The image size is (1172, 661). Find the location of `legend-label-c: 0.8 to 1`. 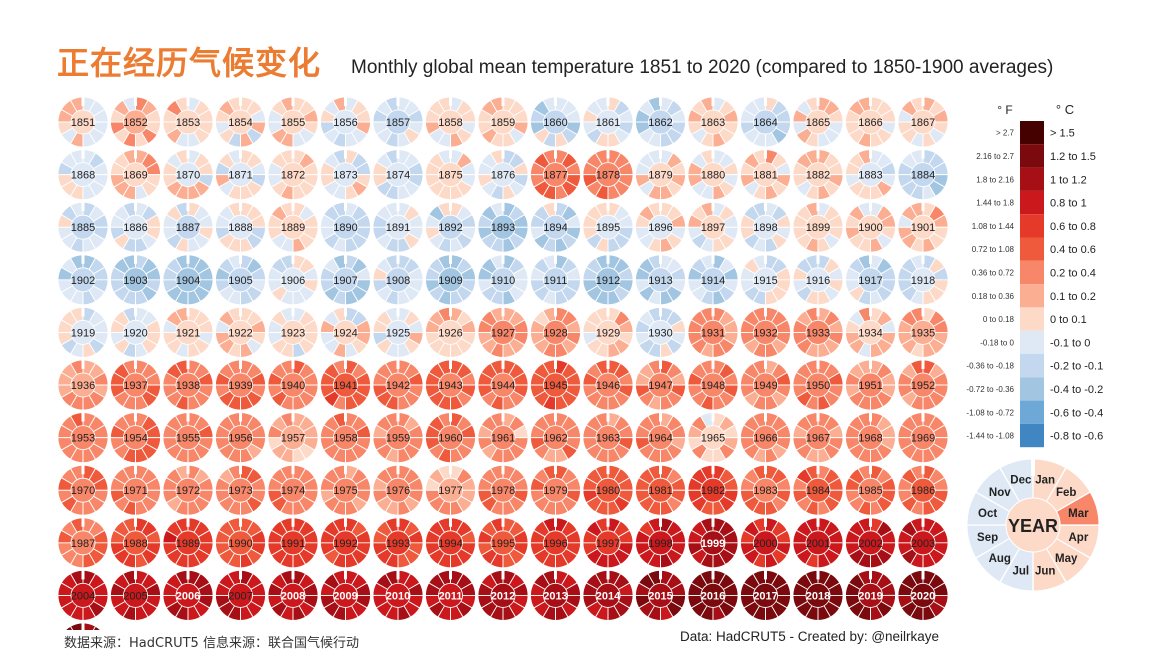

legend-label-c: 0.8 to 1 is located at coordinates (1068, 204).